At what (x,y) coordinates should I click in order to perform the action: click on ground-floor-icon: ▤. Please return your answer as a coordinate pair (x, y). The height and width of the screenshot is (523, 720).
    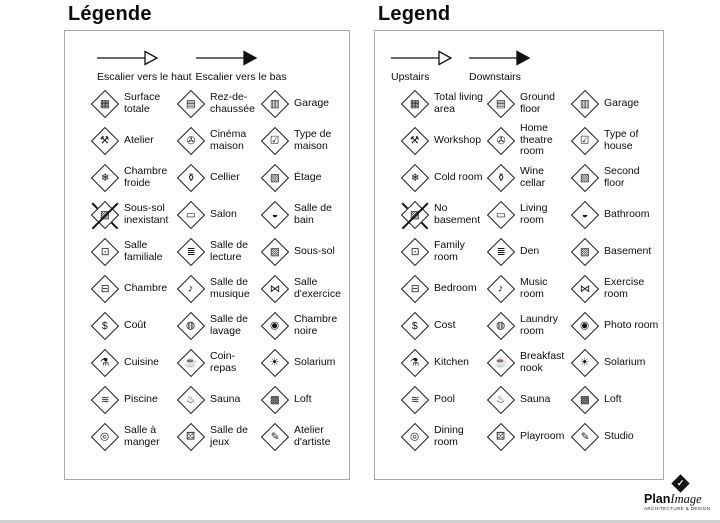
    Looking at the image, I should click on (501, 103).